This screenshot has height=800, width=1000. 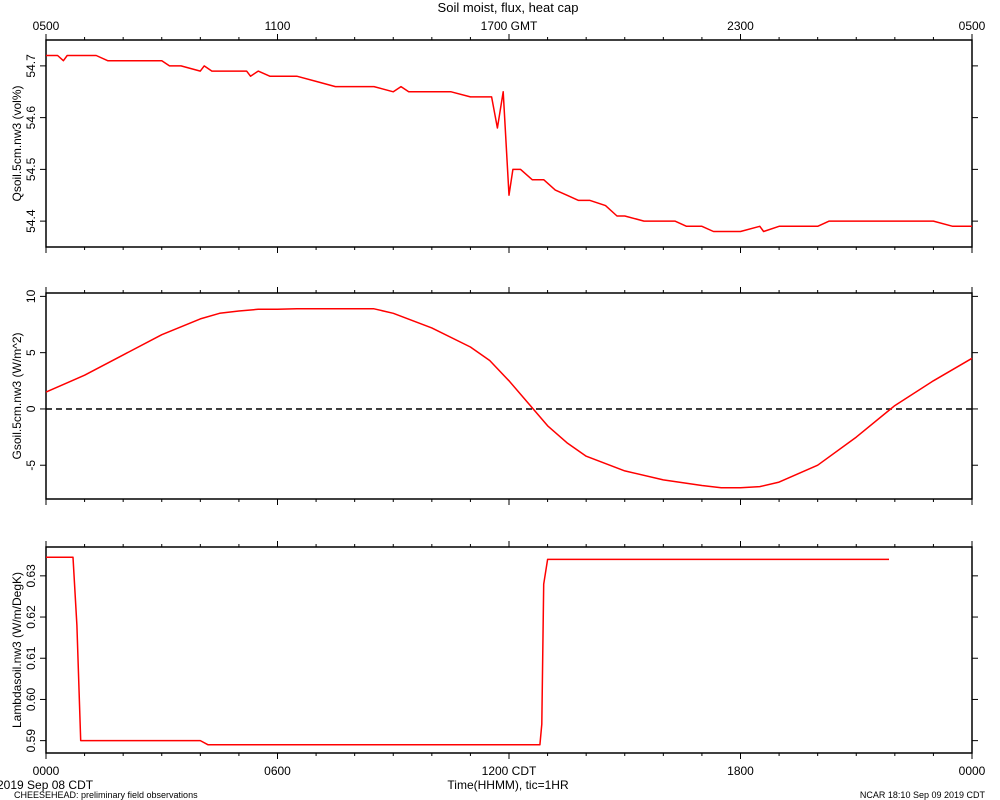 What do you see at coordinates (278, 26) in the screenshot?
I see `x-top-tick-label: 1100` at bounding box center [278, 26].